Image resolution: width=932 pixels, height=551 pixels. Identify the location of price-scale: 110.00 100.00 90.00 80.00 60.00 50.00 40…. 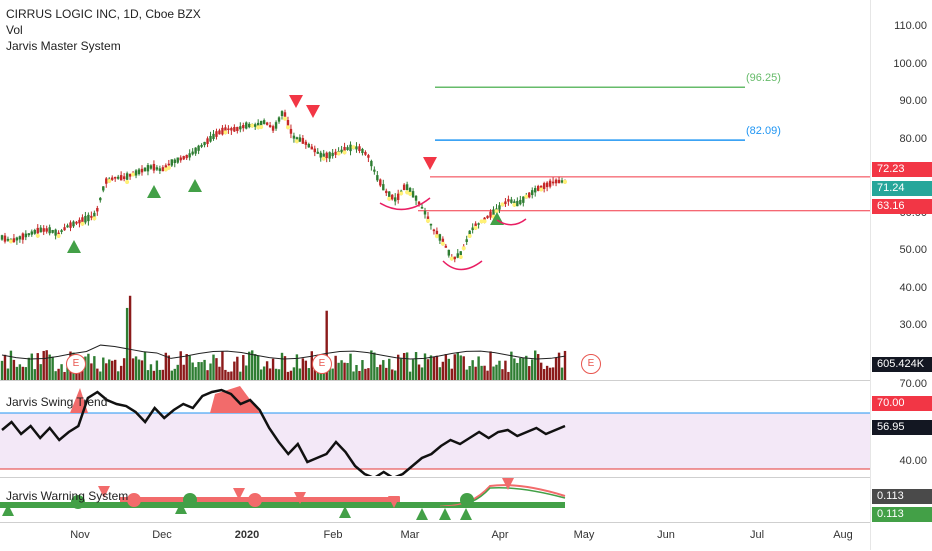
(901, 275).